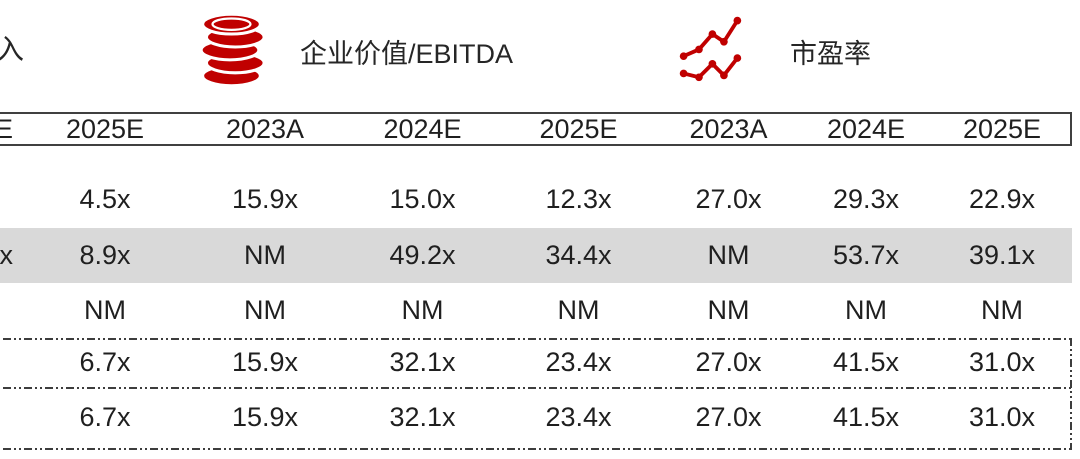 Image resolution: width=1080 pixels, height=459 pixels. I want to click on dashed-rule-middle, so click(536, 388).